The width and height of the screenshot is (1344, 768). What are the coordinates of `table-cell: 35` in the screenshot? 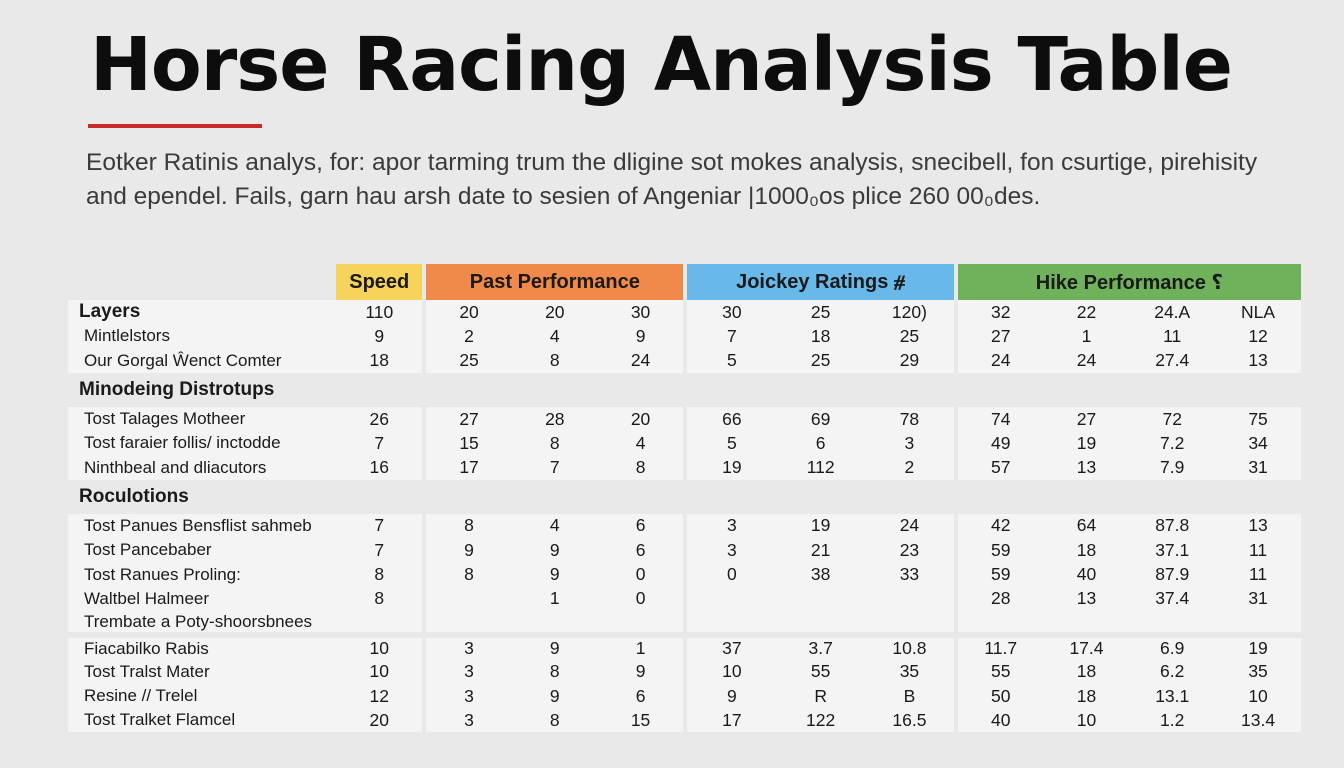 It's located at (1258, 671).